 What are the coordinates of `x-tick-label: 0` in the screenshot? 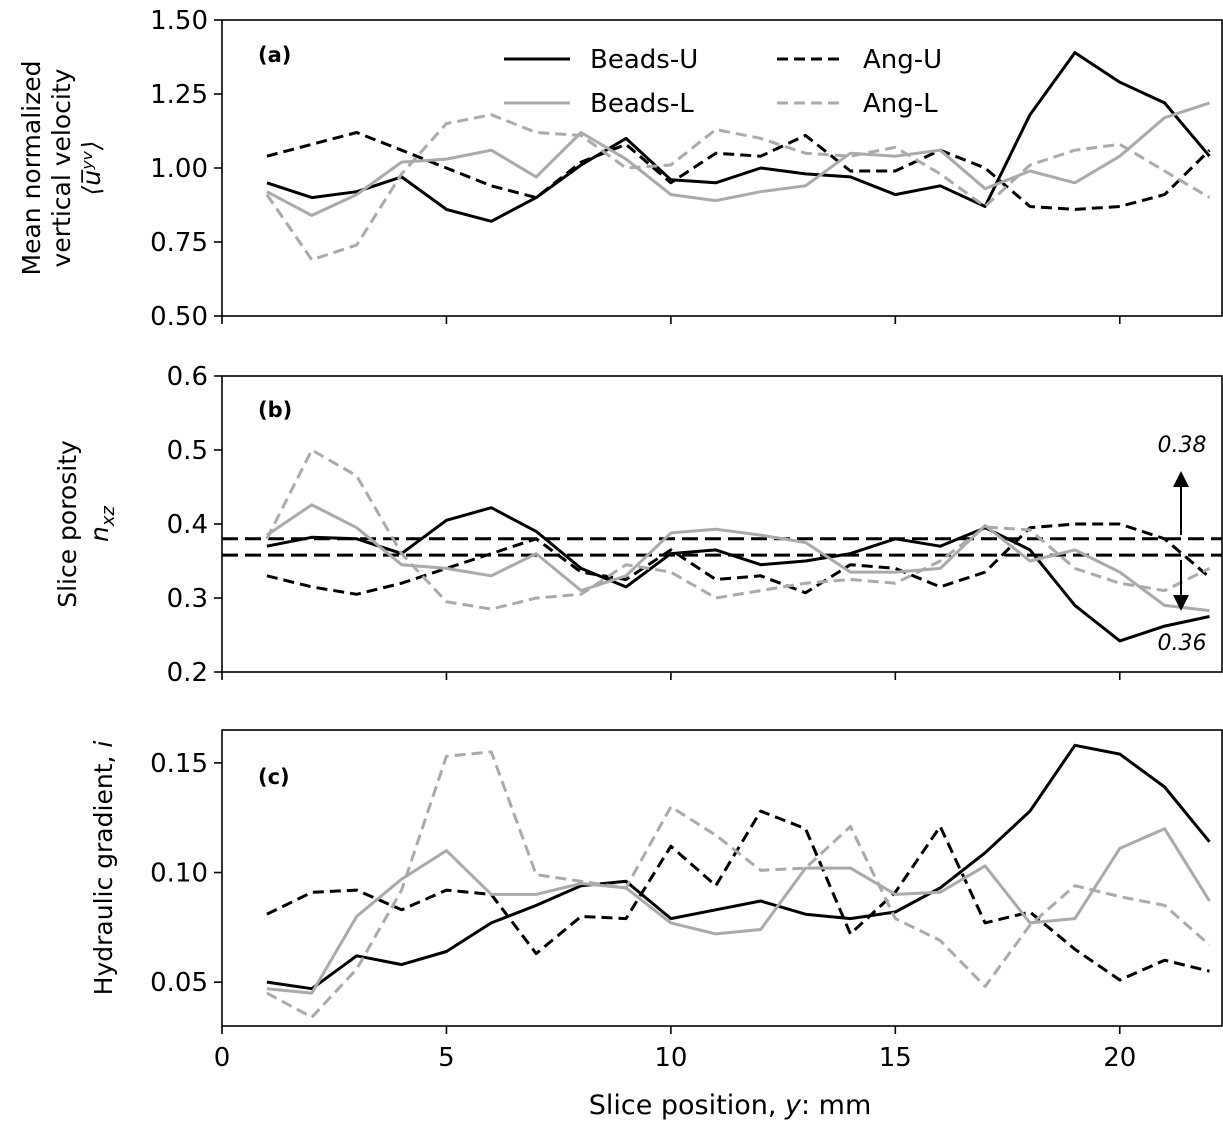 It's located at (222, 1058).